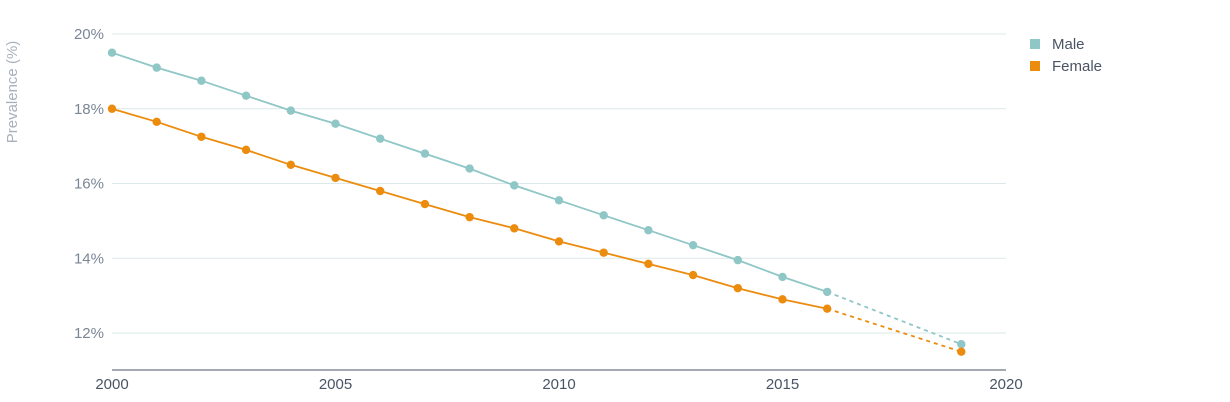 This screenshot has width=1230, height=402. What do you see at coordinates (1077, 66) in the screenshot?
I see `legend-label: Female` at bounding box center [1077, 66].